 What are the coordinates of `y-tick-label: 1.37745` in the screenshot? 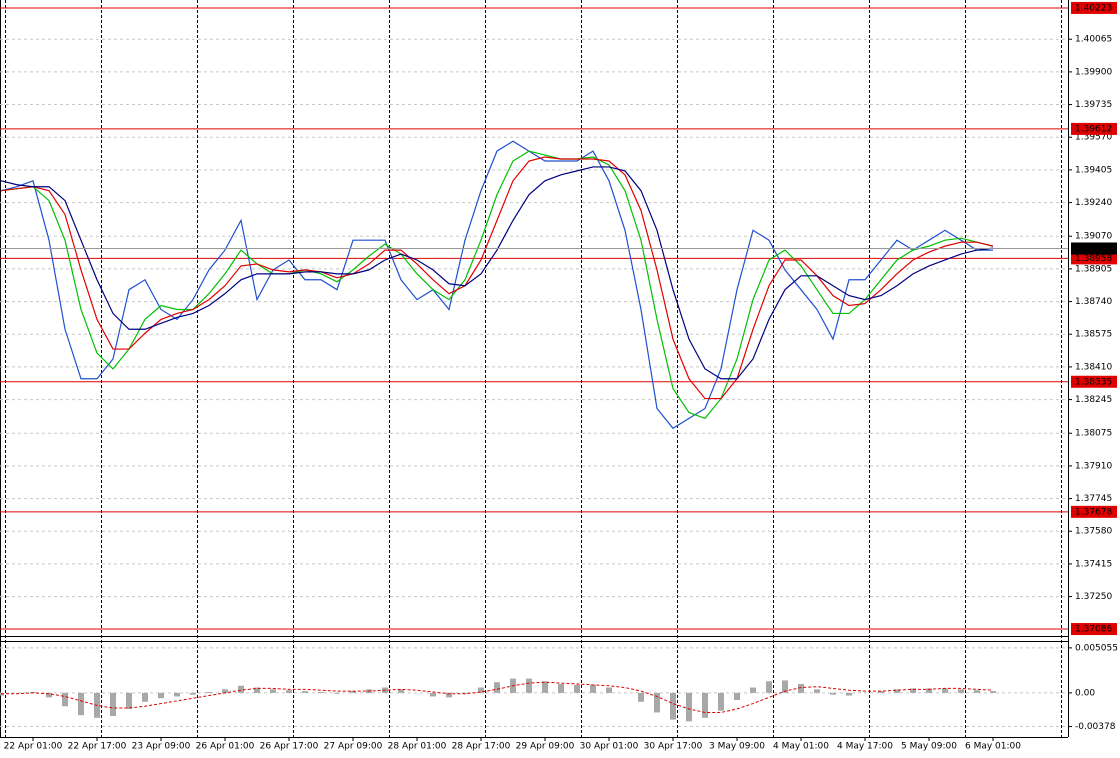 It's located at (1093, 499).